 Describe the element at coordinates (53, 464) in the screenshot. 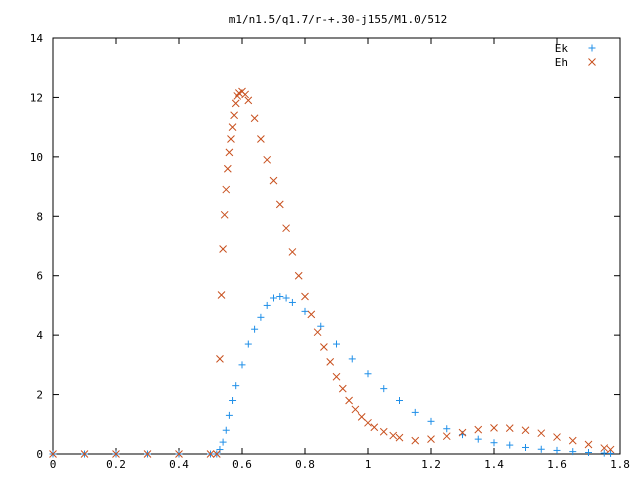

I see `x-tick-label: 0` at that location.